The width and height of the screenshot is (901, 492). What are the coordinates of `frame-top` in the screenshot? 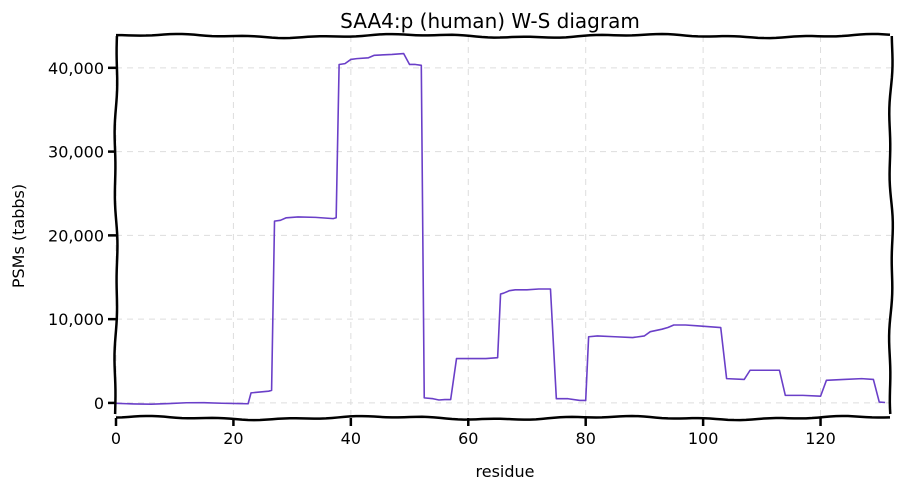 It's located at (503, 36).